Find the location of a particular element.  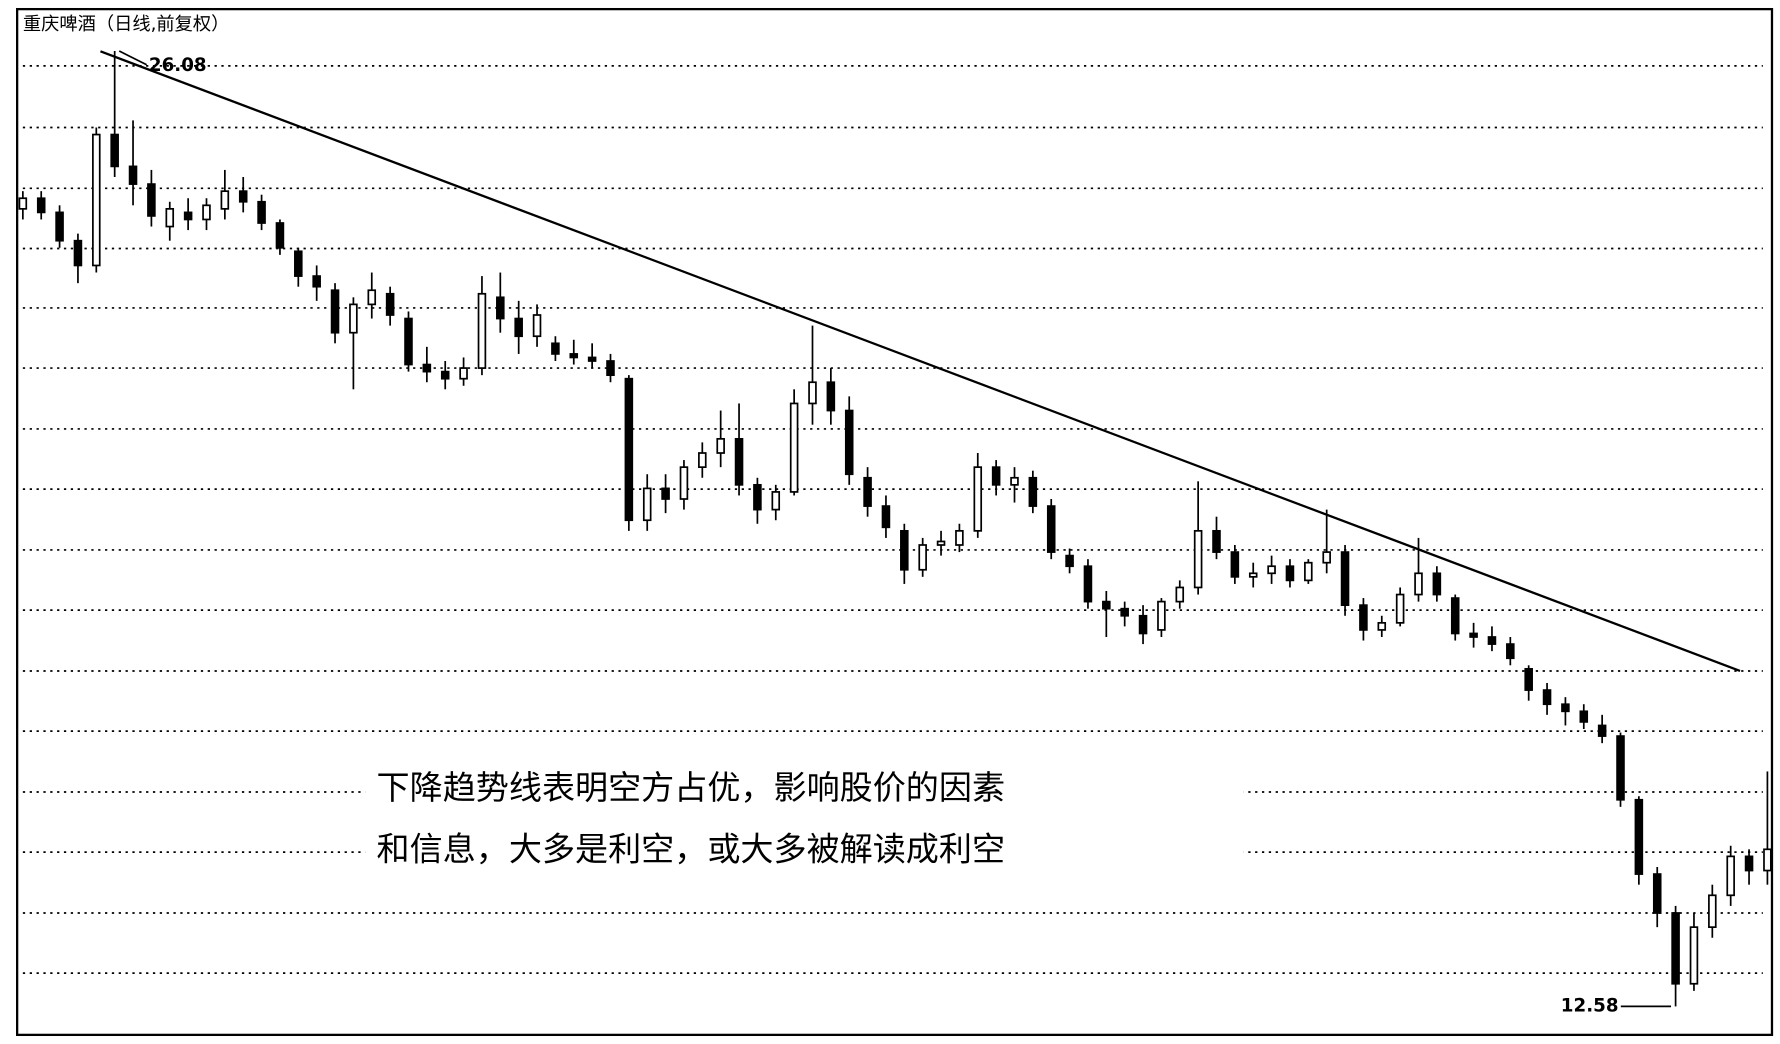

annotation-line: 和信息，大多是利空，或大多被解读成利空 is located at coordinates (691, 849).